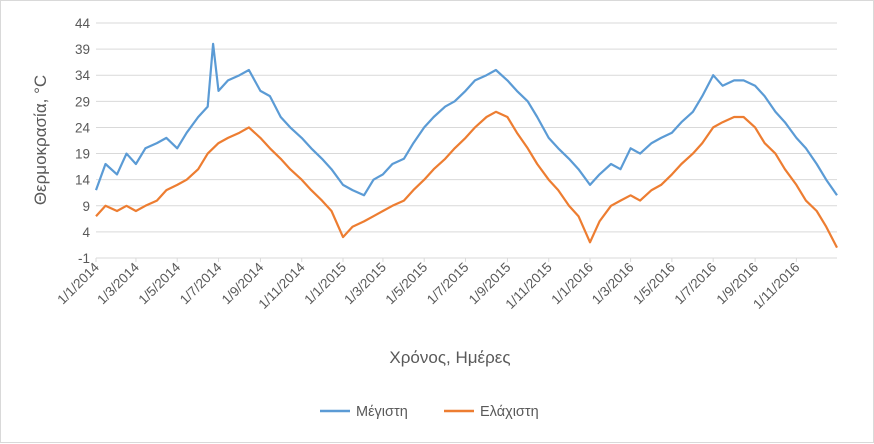  I want to click on y-tick-label: 4, so click(86, 232).